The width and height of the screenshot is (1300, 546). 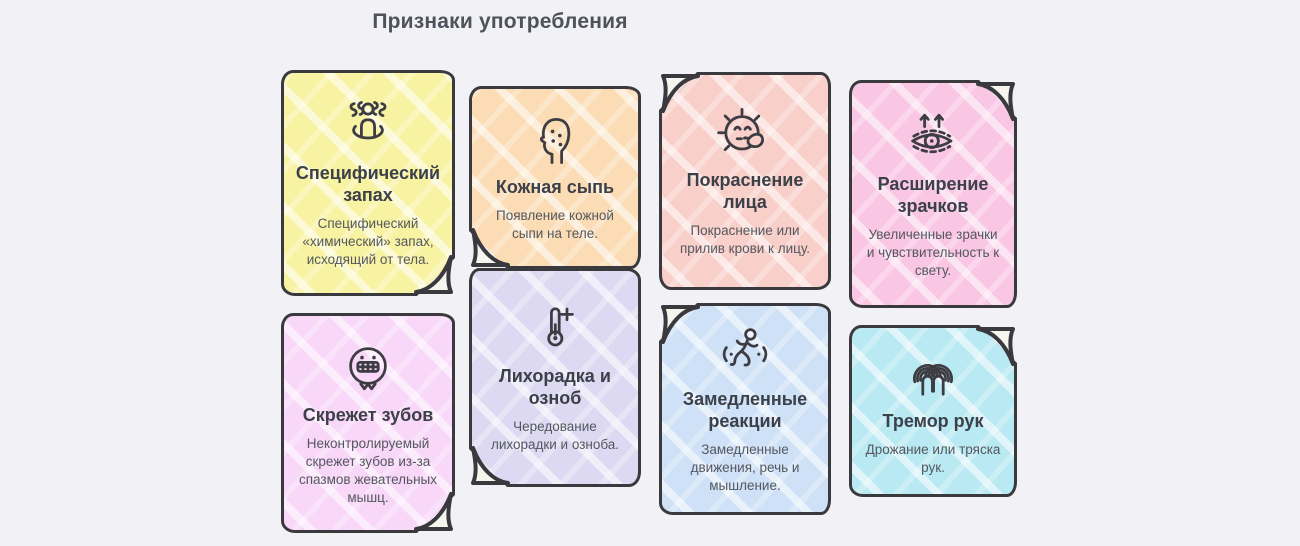 I want to click on teeth-grinding-icon, so click(x=368, y=368).